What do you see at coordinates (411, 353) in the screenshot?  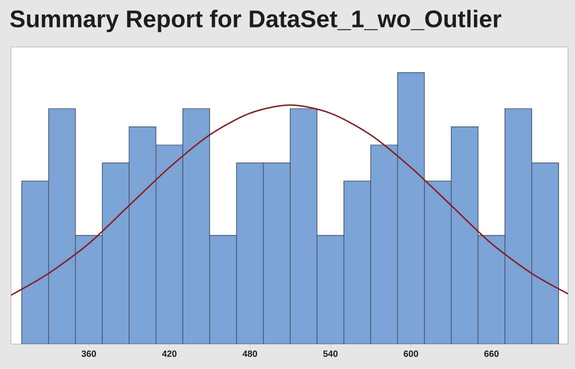 I see `x-tick-label: 600` at bounding box center [411, 353].